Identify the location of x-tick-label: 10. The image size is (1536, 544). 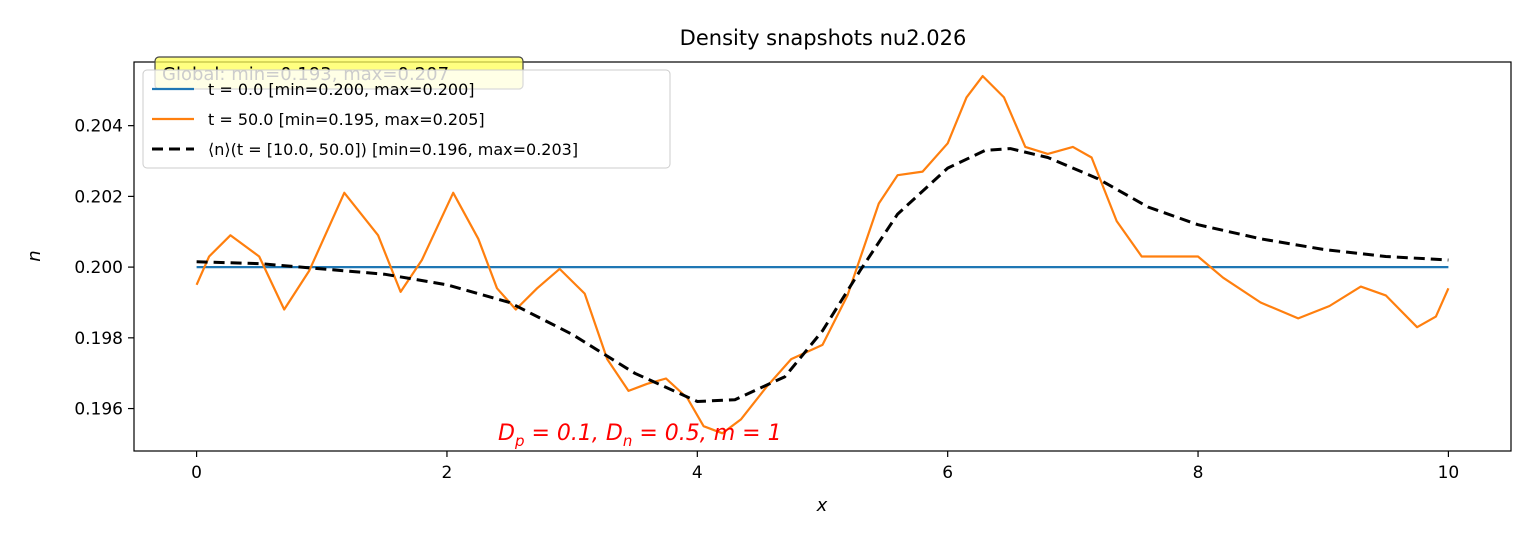
(1449, 473).